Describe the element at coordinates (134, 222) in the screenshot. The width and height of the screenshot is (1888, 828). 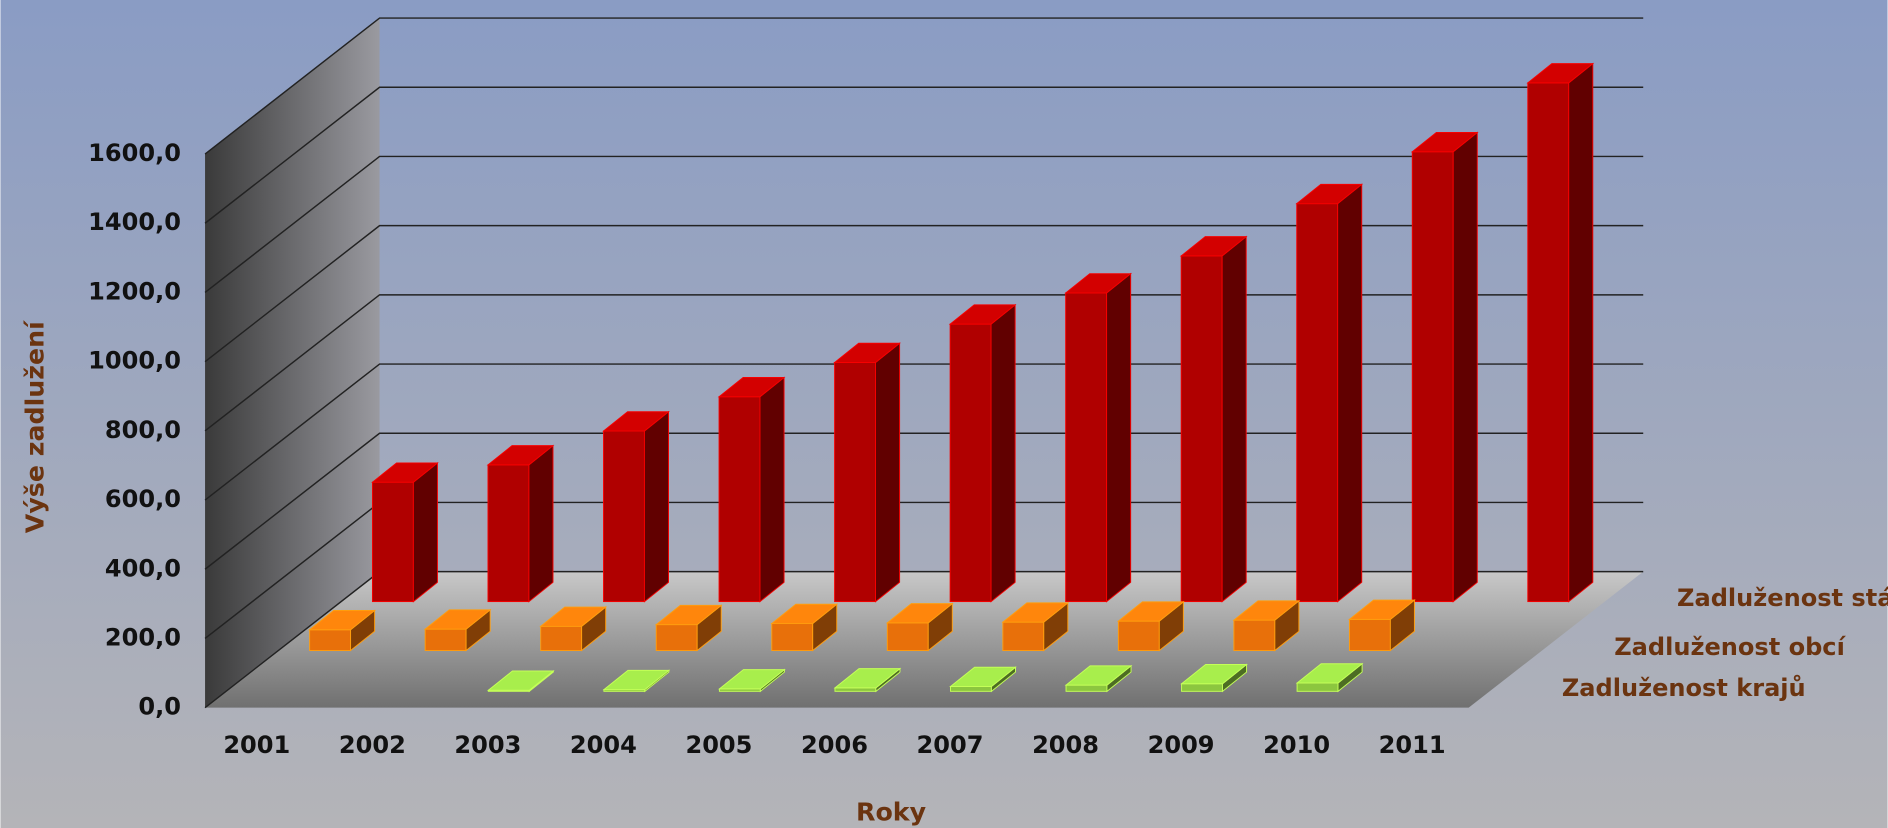
I see `y-tick-label: 1400,0` at that location.